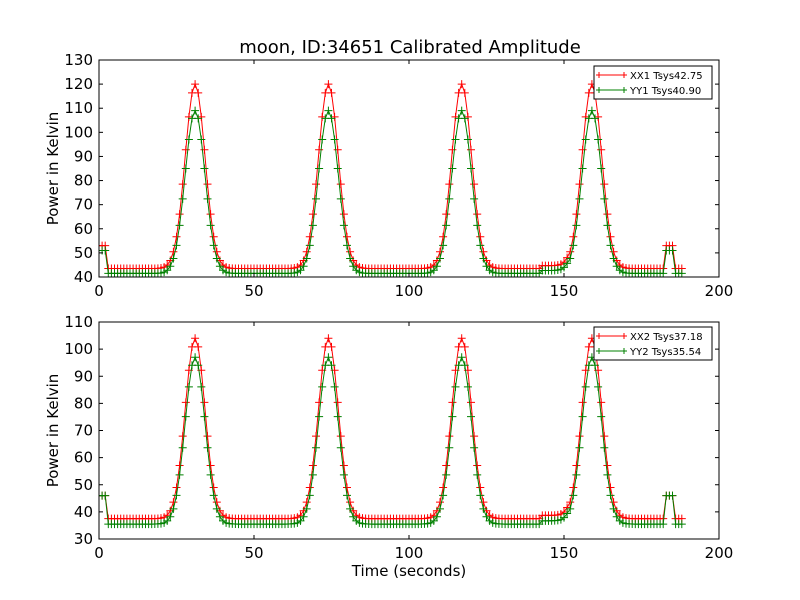 The height and width of the screenshot is (600, 800). What do you see at coordinates (653, 82) in the screenshot?
I see `legend-box` at bounding box center [653, 82].